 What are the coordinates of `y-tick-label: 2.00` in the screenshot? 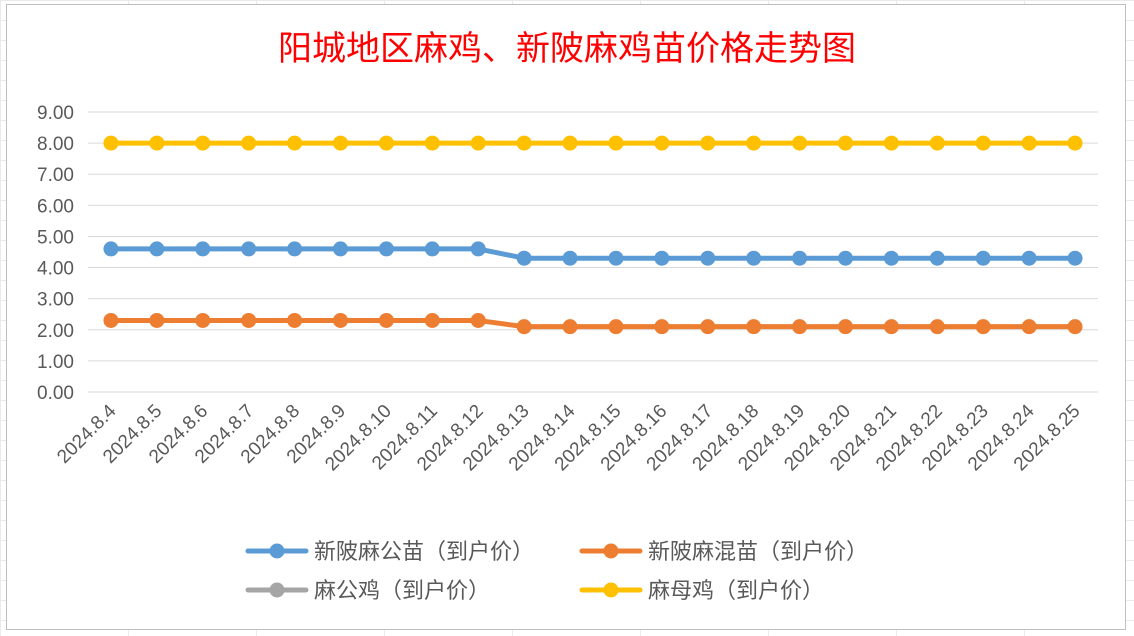 It's located at (55, 331).